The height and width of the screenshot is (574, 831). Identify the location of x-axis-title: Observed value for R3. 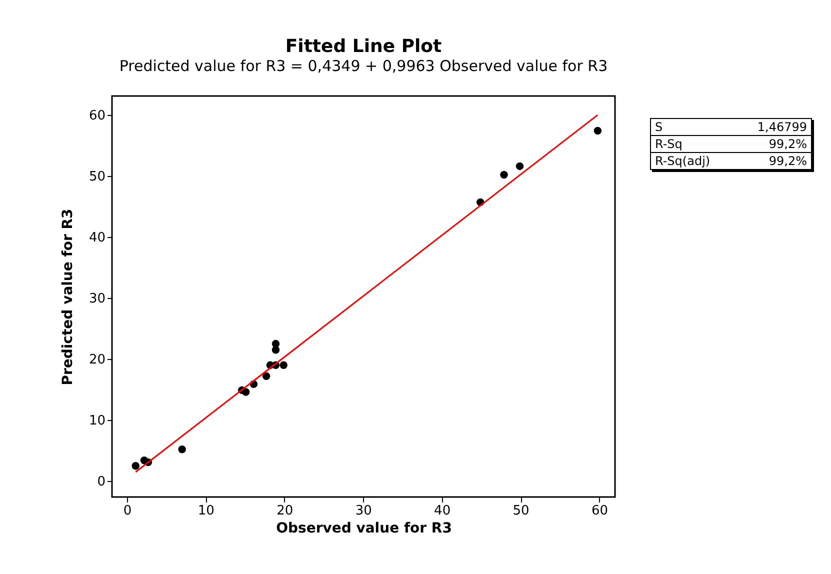
(364, 528).